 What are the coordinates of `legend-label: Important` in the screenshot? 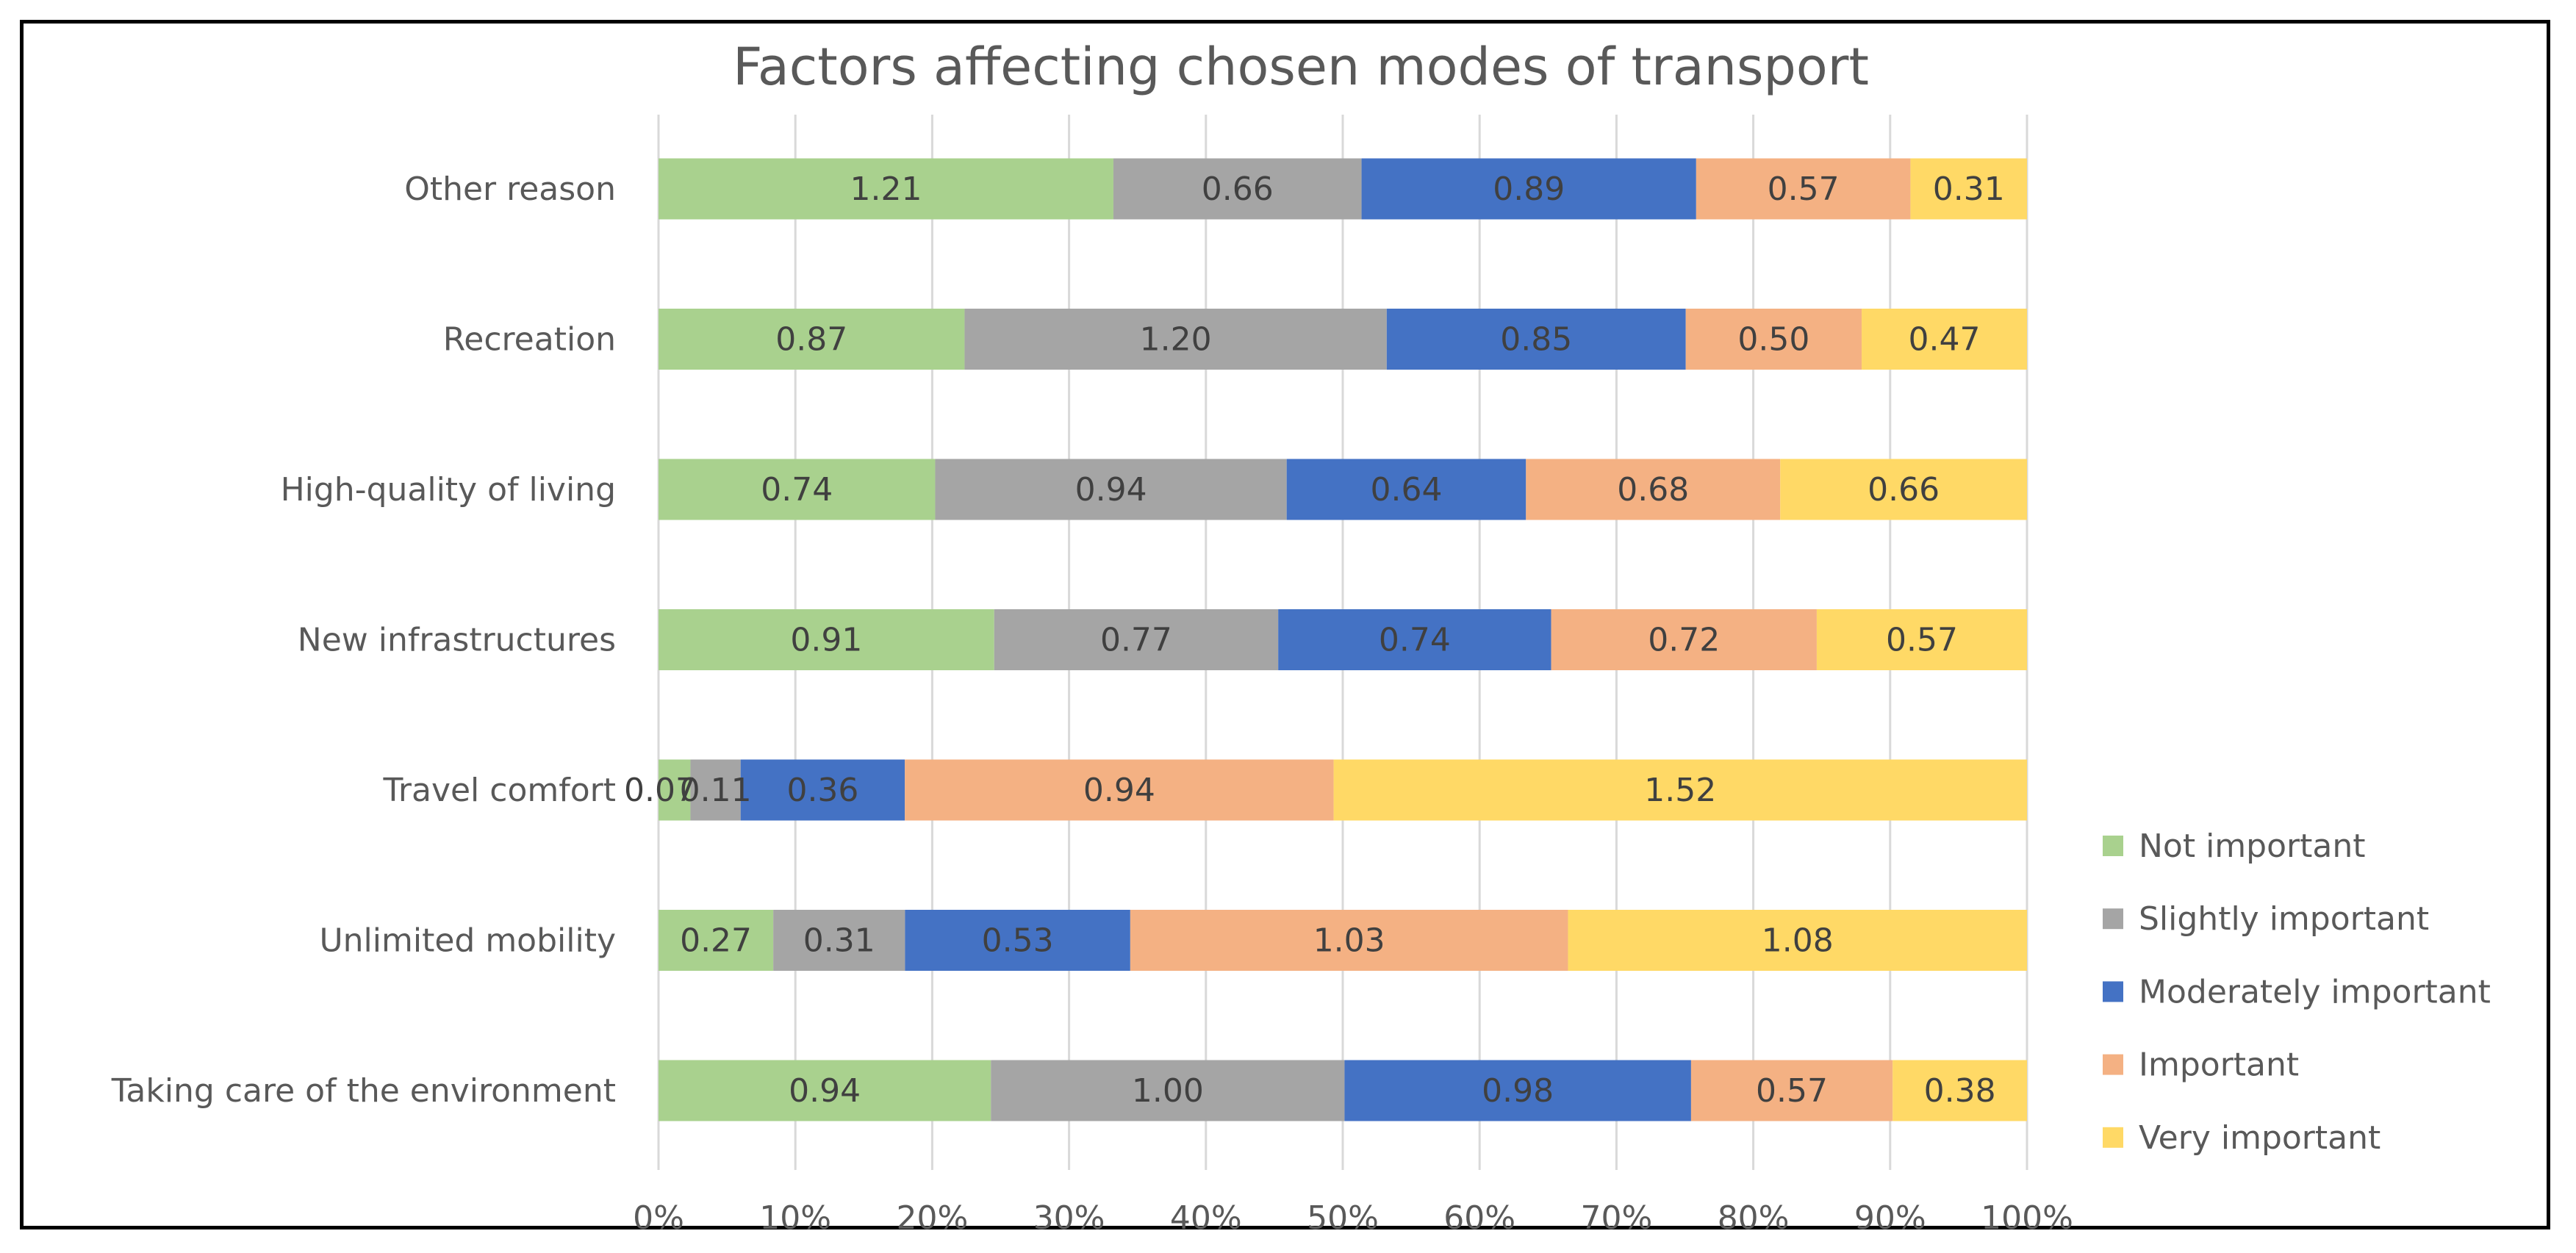 It's located at (2219, 1065).